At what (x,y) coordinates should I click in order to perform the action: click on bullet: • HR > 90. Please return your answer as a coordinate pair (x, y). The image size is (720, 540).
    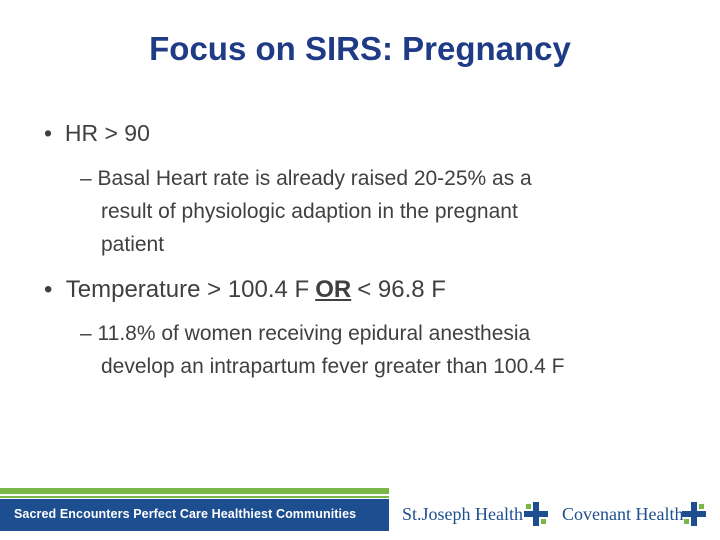
    Looking at the image, I should click on (97, 133).